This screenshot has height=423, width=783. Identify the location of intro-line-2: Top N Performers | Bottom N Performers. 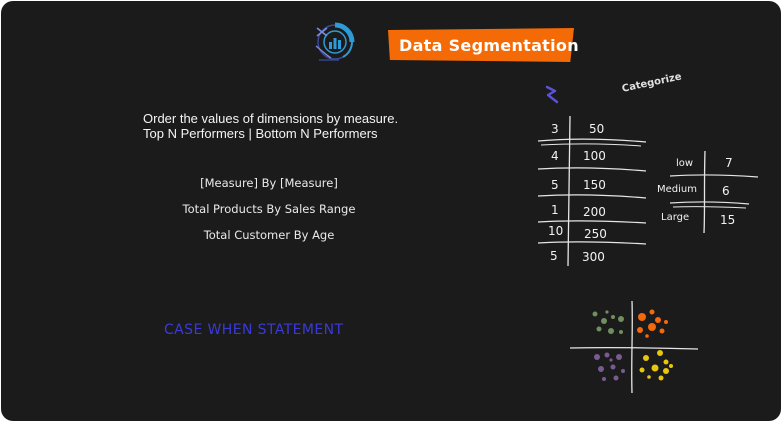
(260, 133).